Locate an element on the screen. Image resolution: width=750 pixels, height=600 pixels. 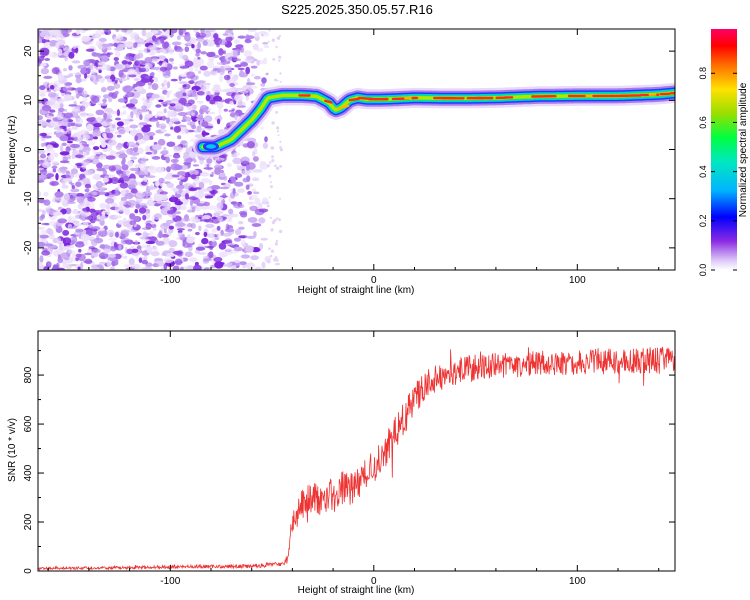
spectrogram-ridge-blob-core is located at coordinates (211, 146).